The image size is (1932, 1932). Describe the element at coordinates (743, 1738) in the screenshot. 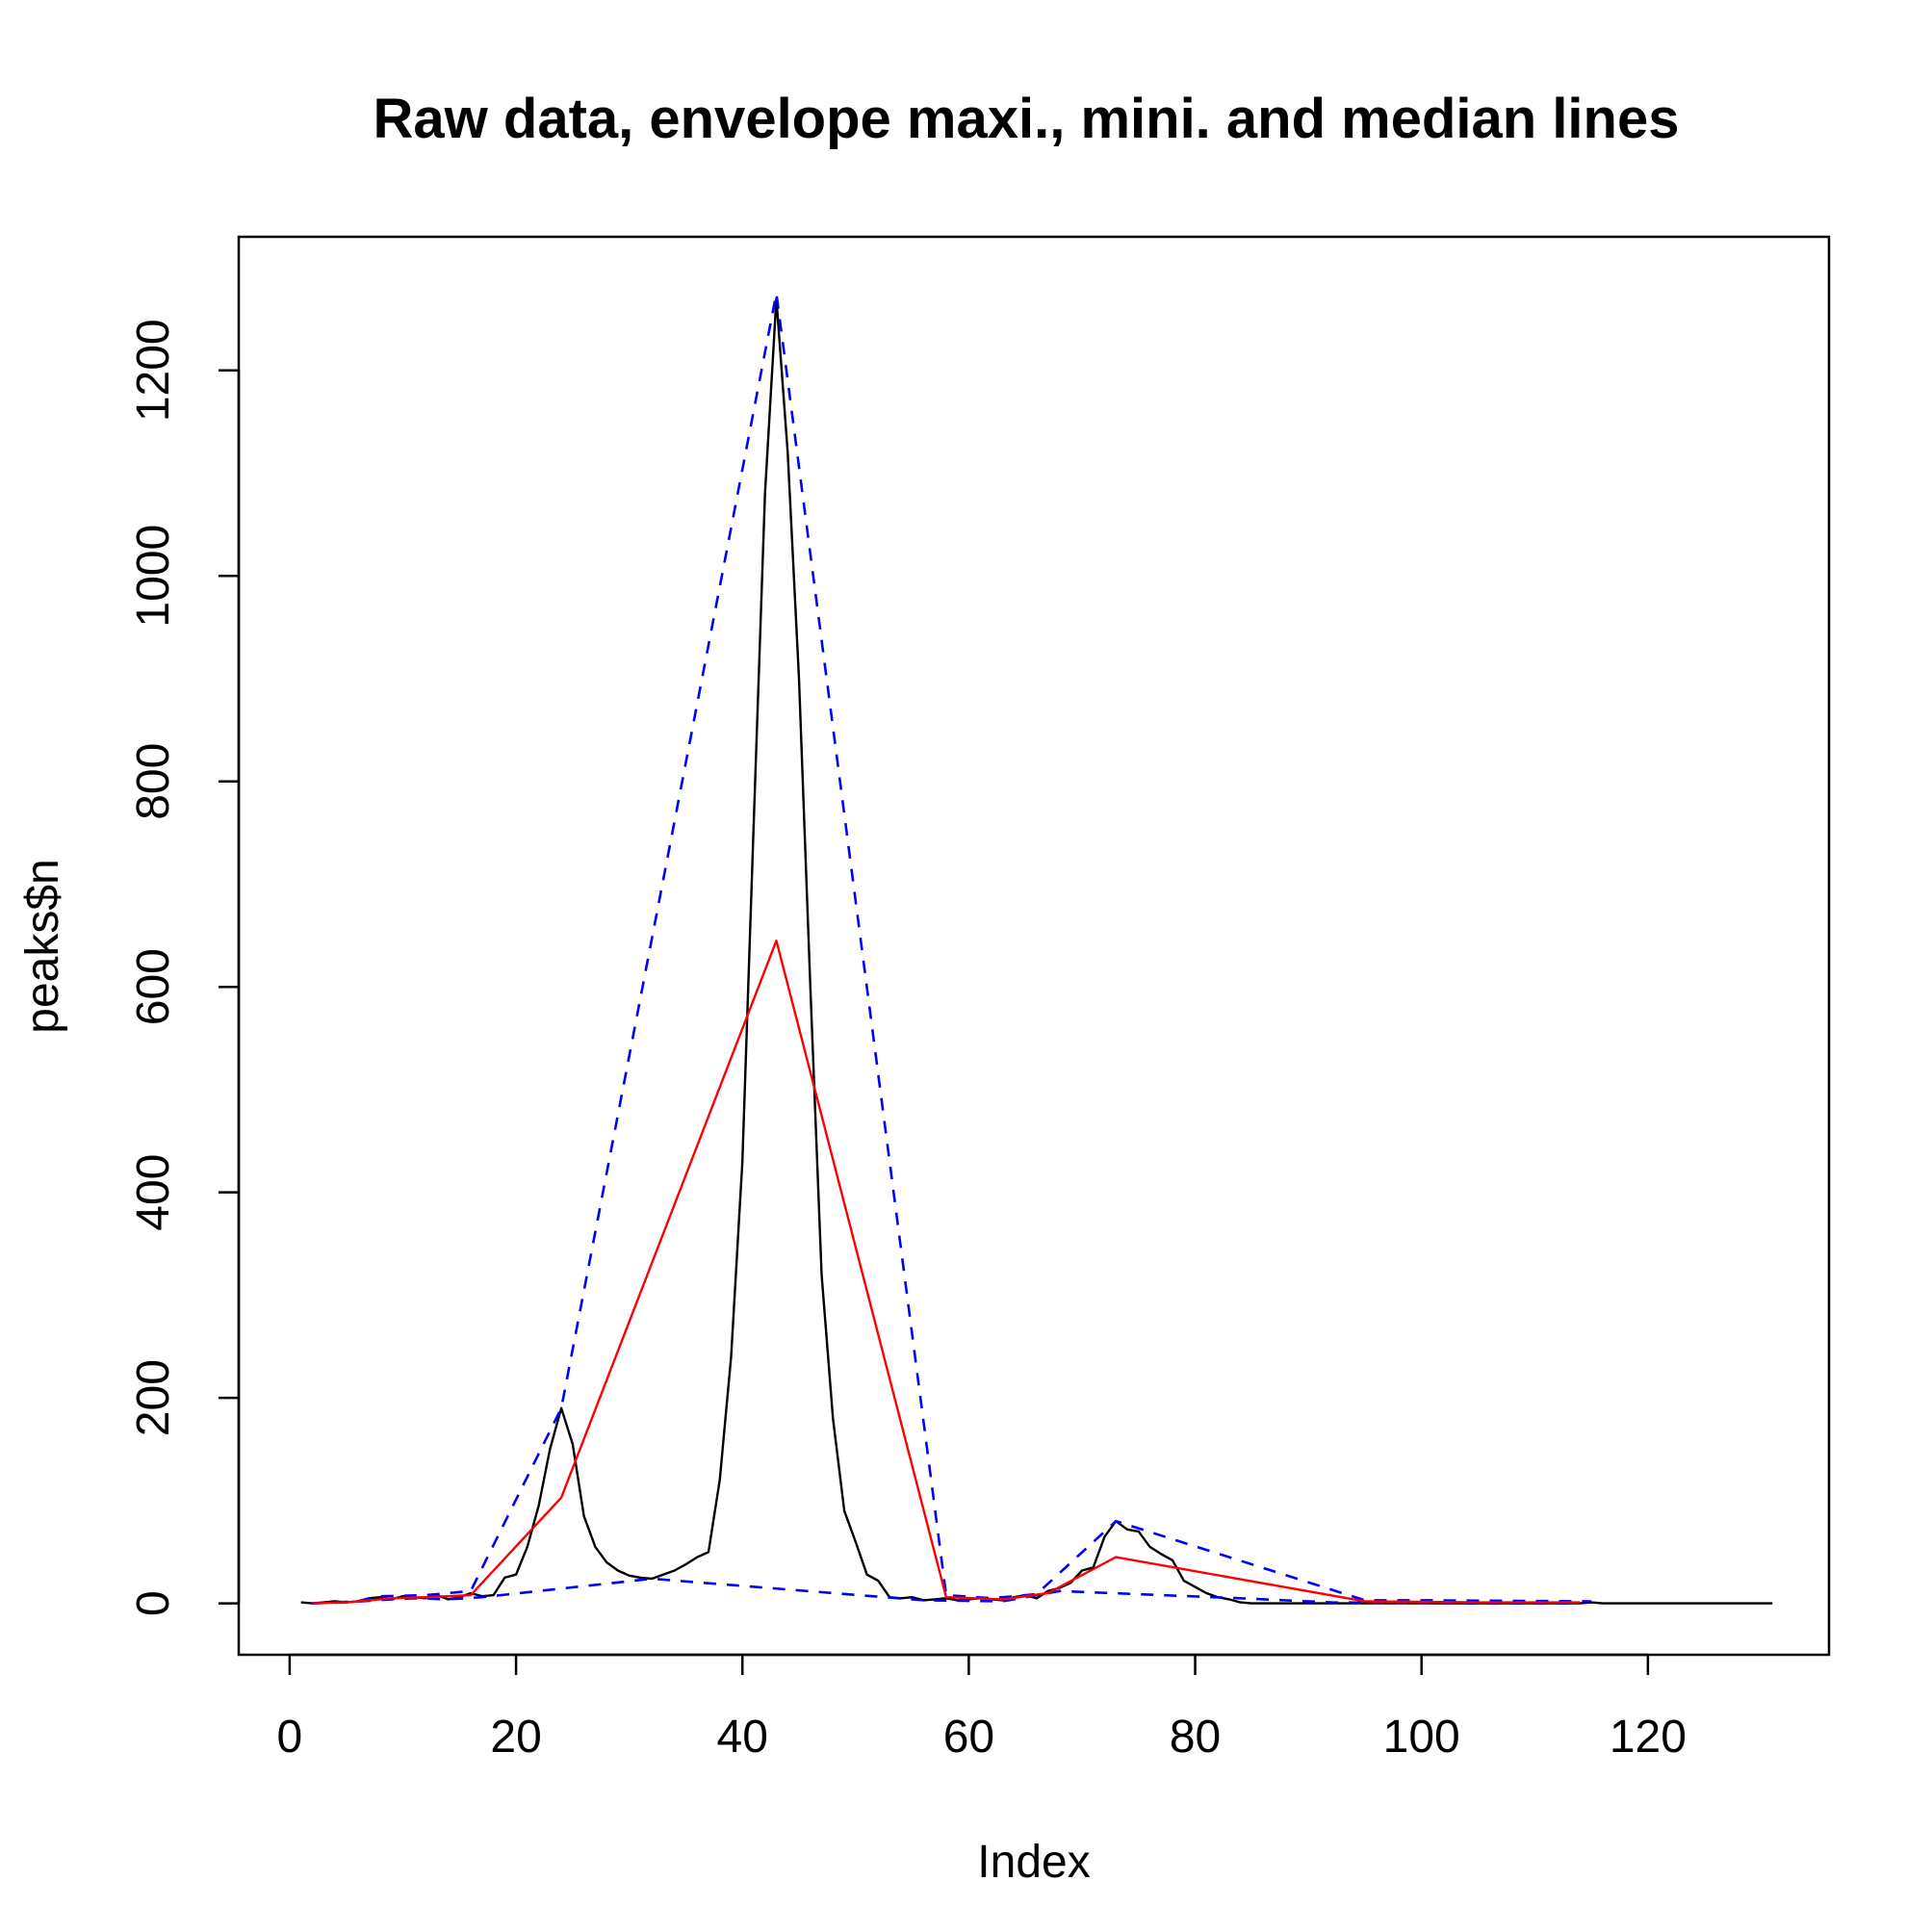

I see `x-tick-label: 40` at that location.